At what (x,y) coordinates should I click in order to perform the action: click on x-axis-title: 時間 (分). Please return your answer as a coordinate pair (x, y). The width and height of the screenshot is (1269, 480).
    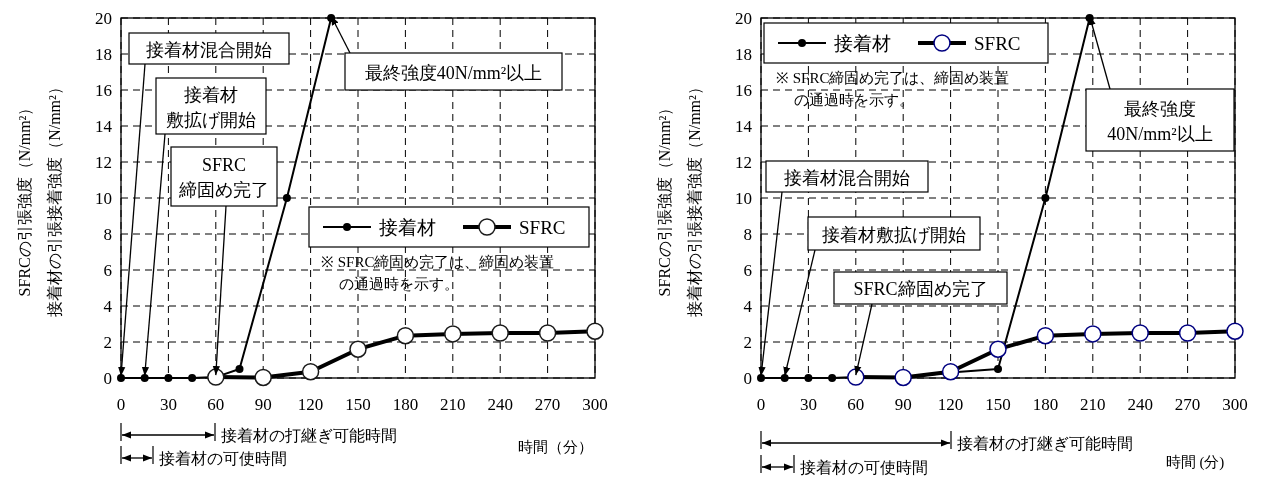
    Looking at the image, I should click on (1195, 462).